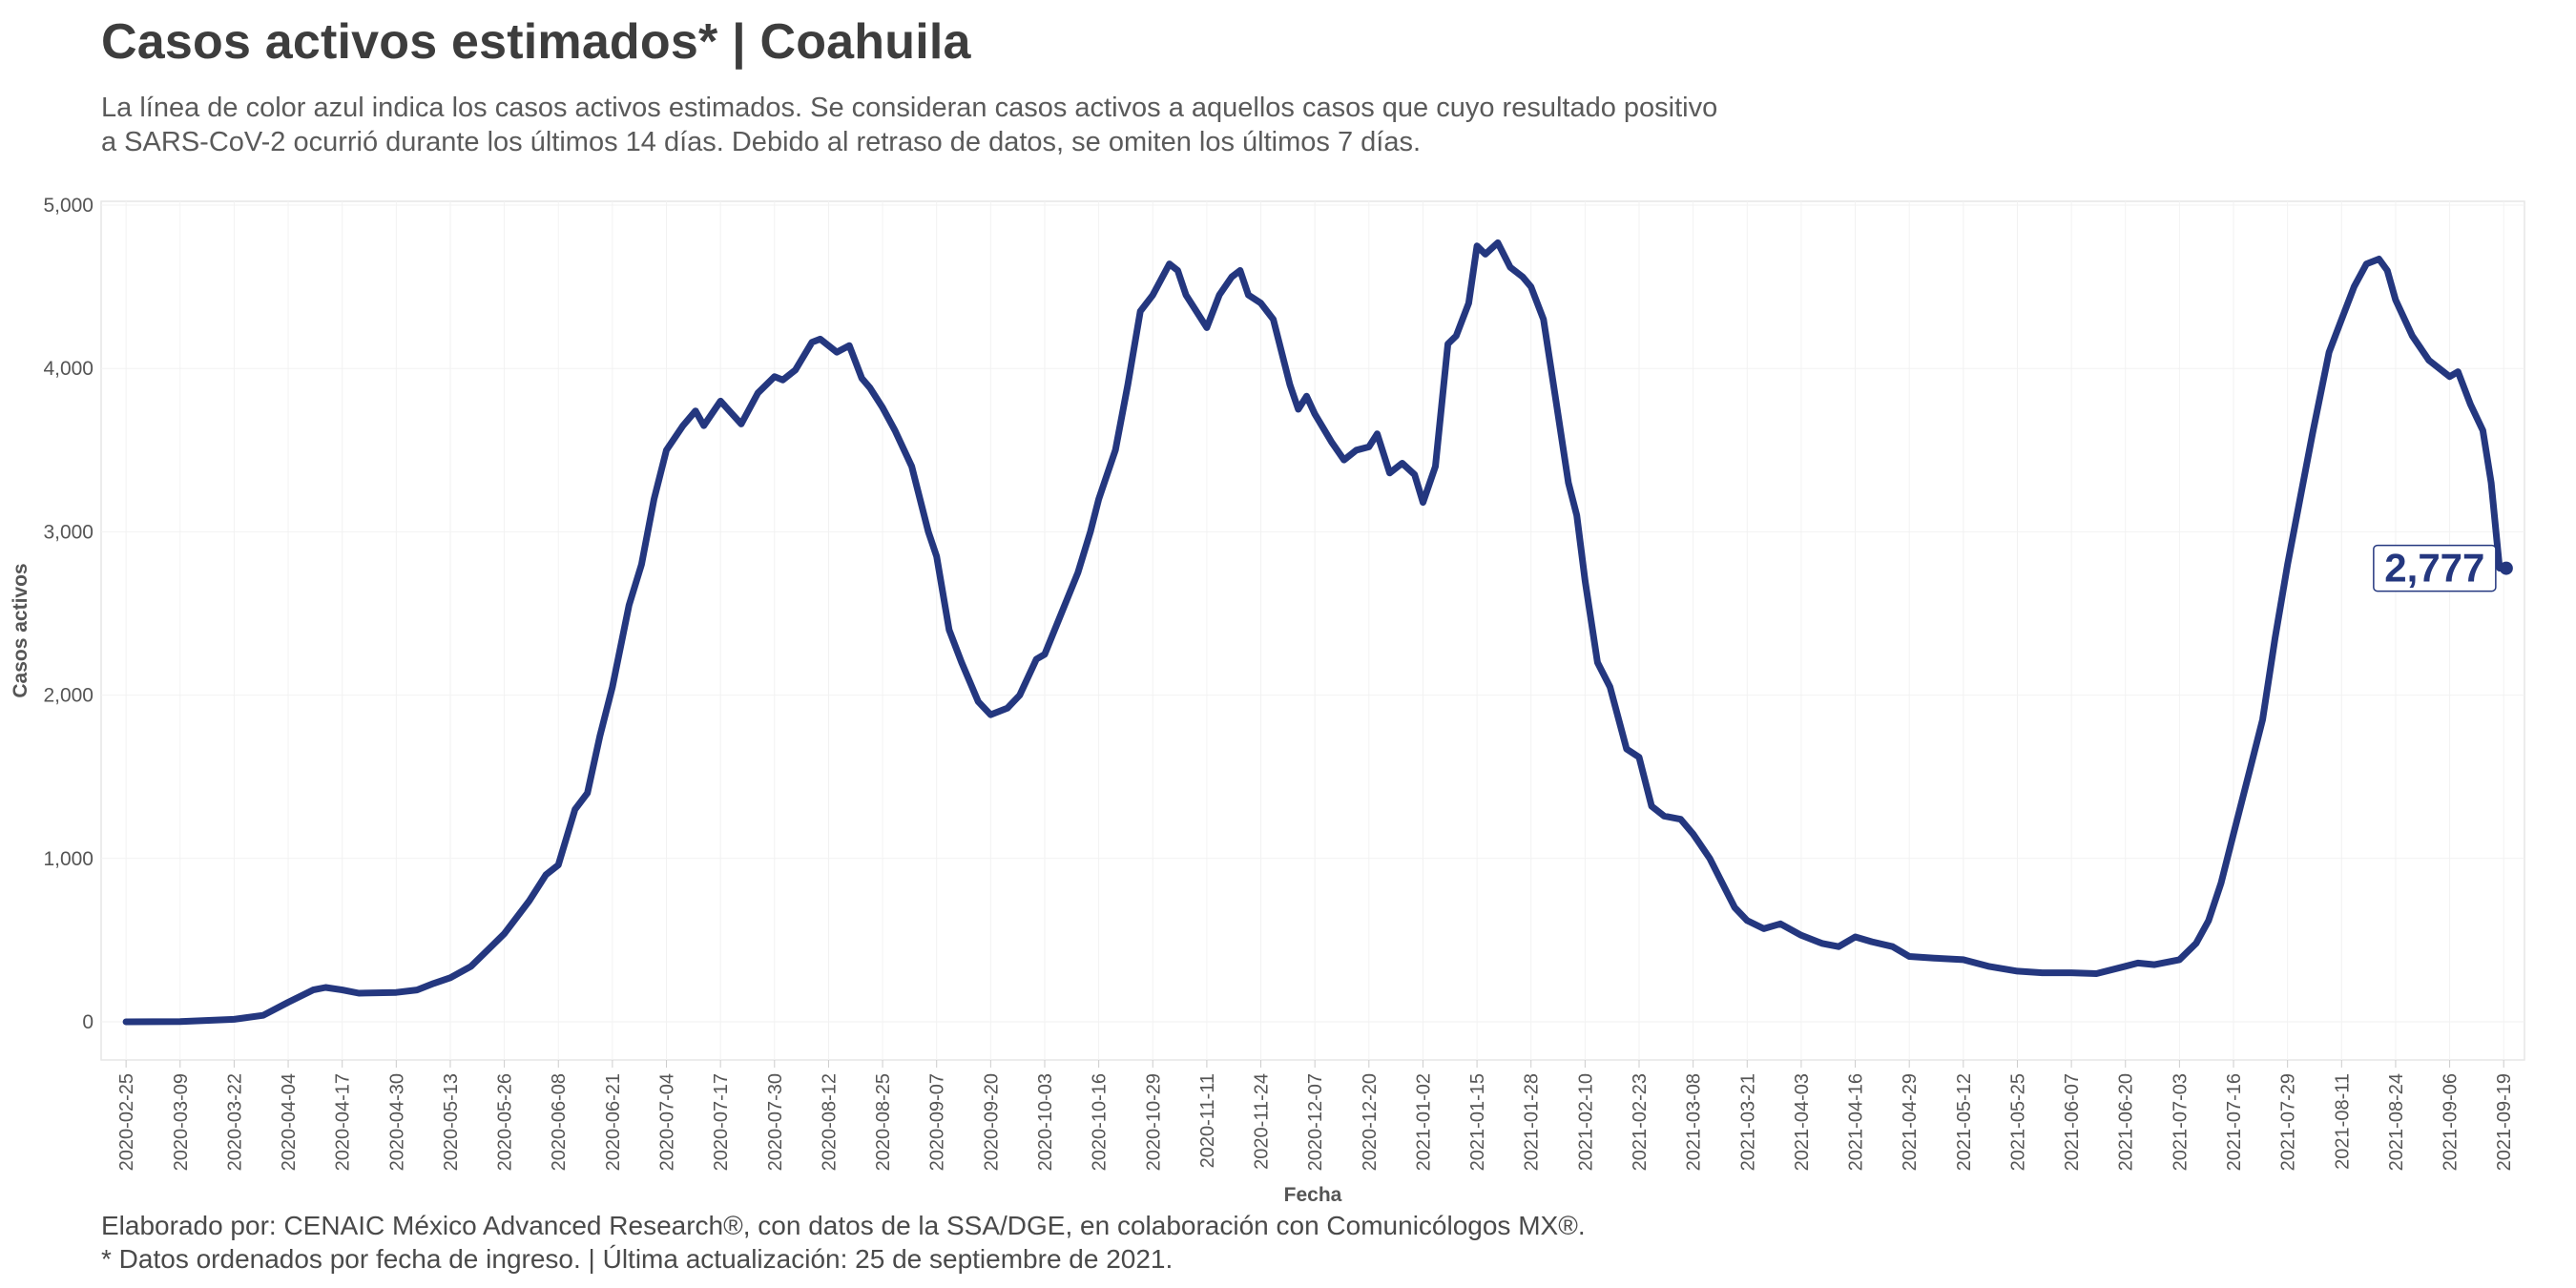 This screenshot has width=2576, height=1288. Describe the element at coordinates (991, 1122) in the screenshot. I see `x-tick-label: 2020-09-20` at that location.